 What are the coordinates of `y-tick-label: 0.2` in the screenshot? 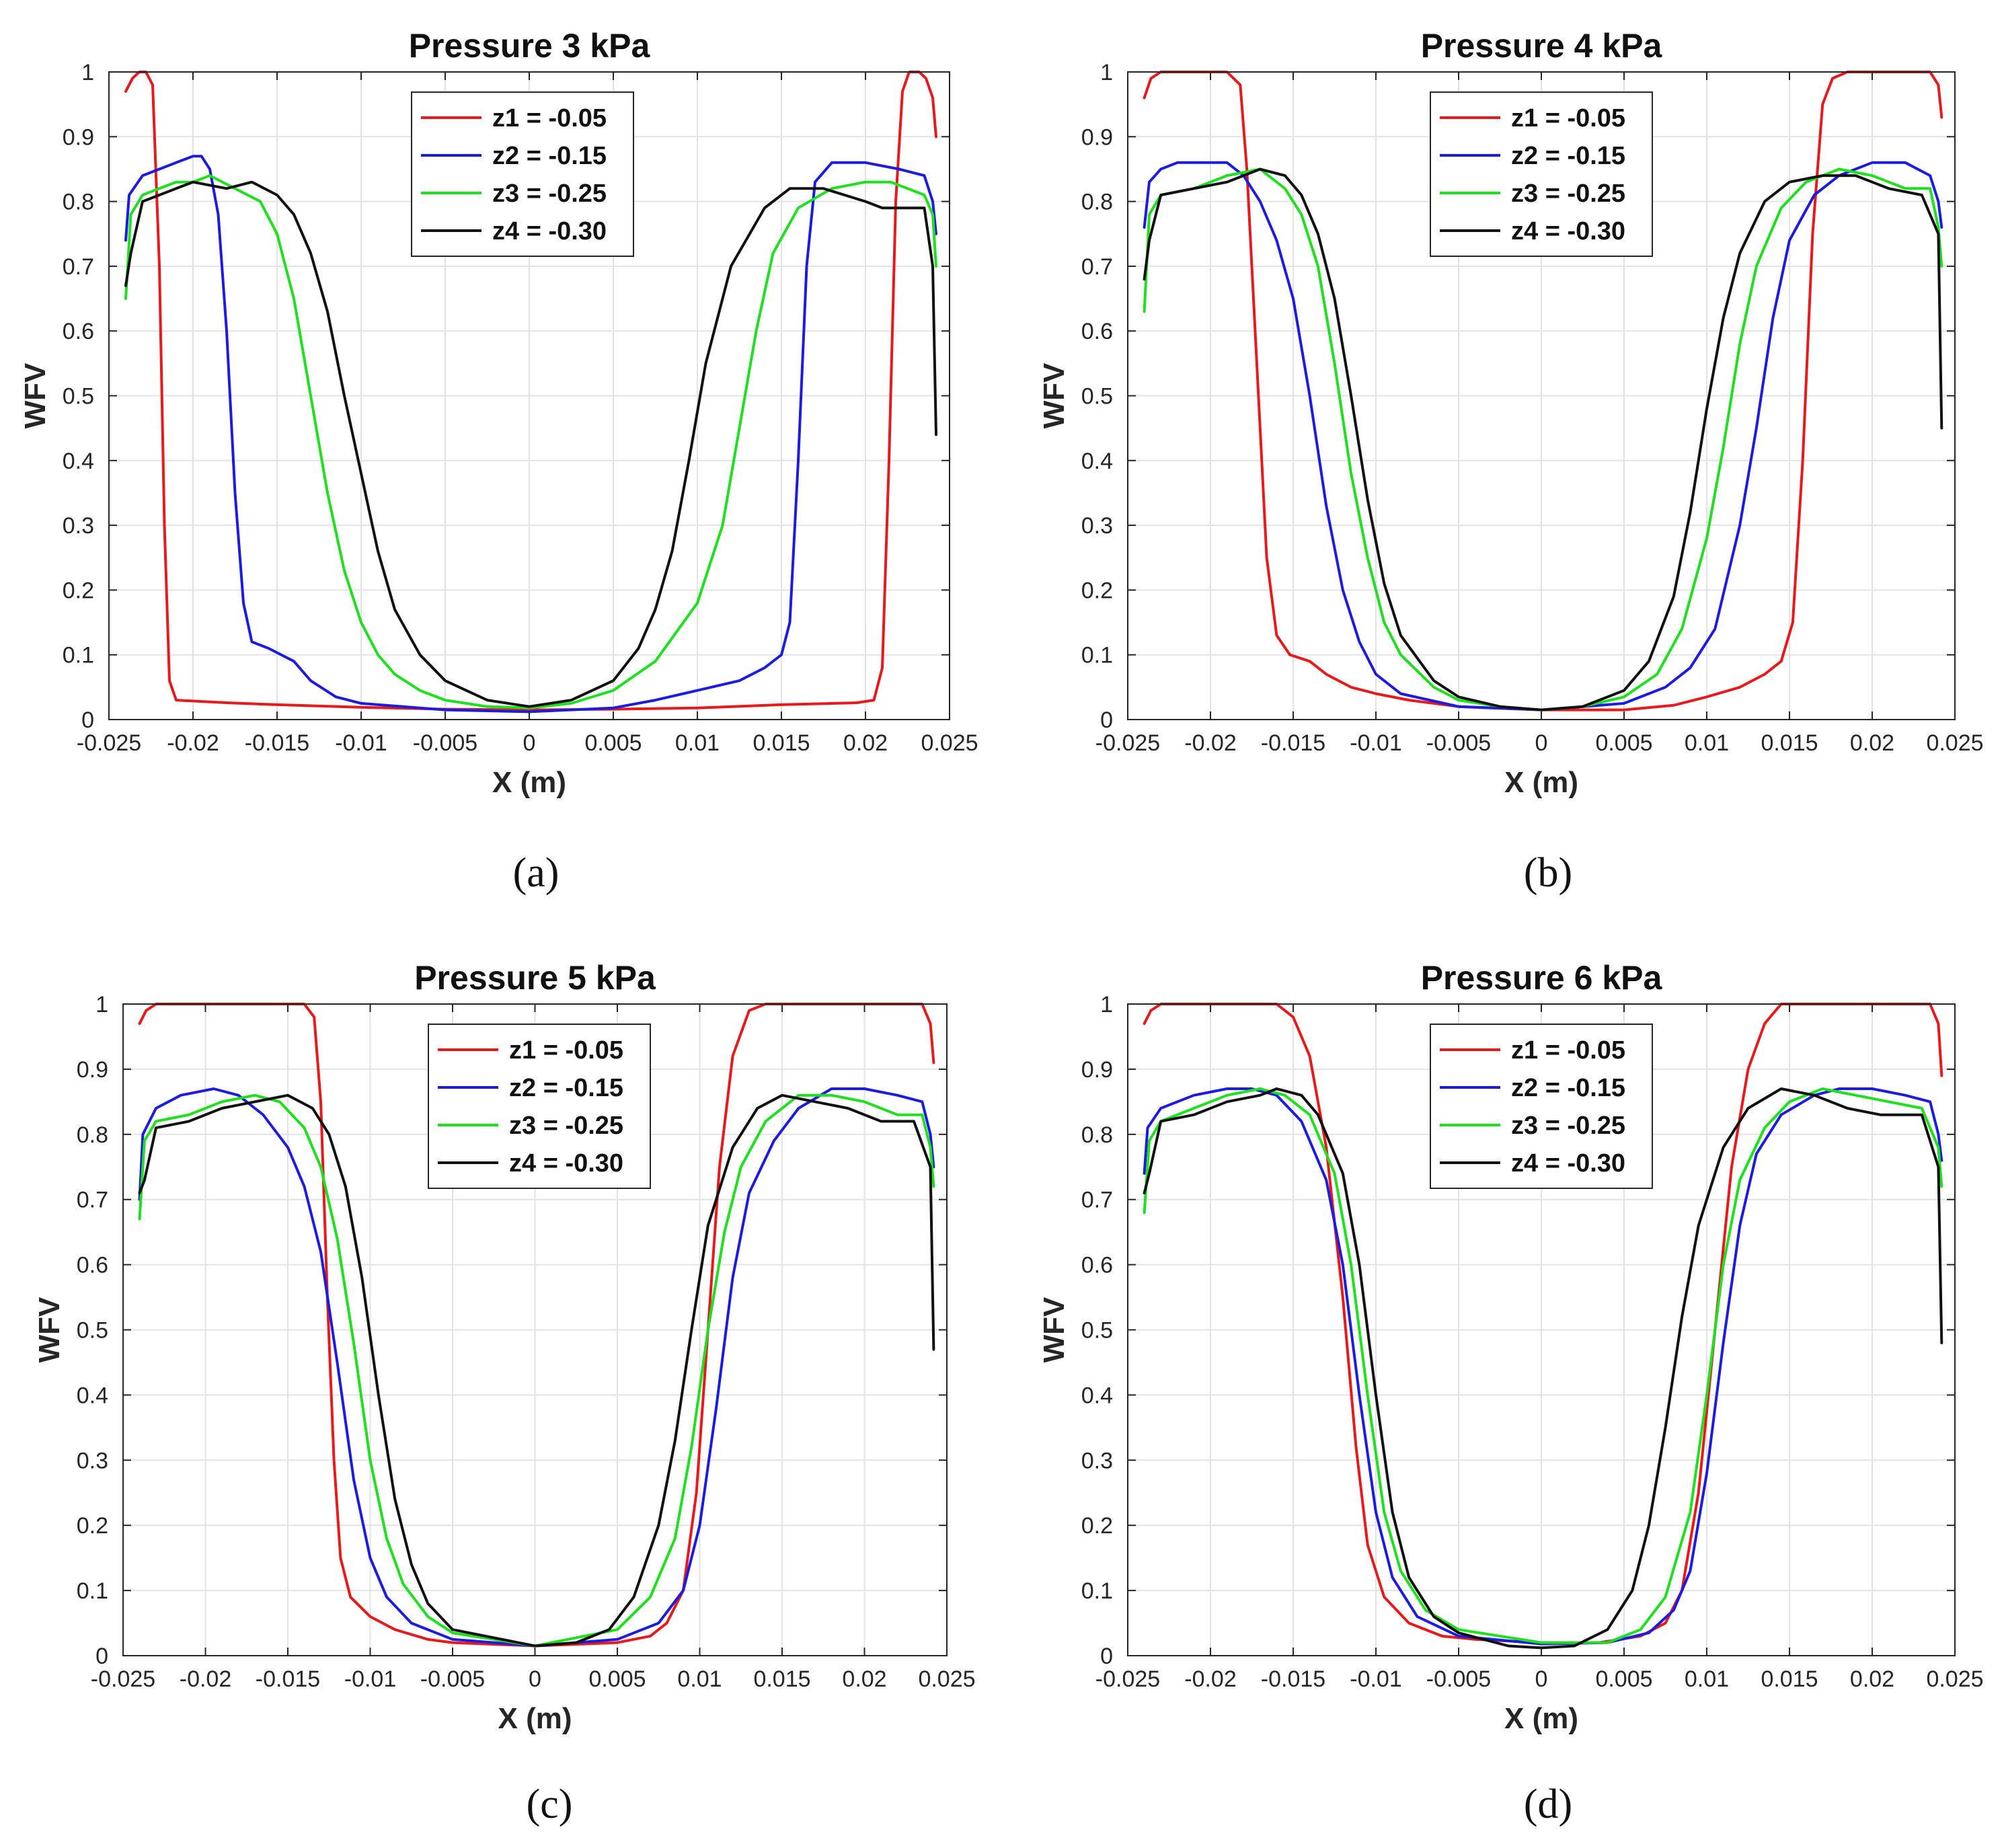 It's located at (92, 1526).